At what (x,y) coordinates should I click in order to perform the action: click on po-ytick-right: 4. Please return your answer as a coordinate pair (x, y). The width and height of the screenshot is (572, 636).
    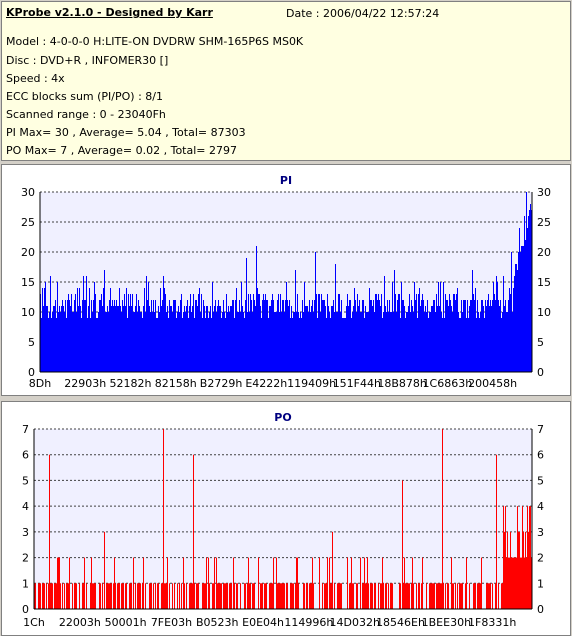
    Looking at the image, I should click on (540, 506).